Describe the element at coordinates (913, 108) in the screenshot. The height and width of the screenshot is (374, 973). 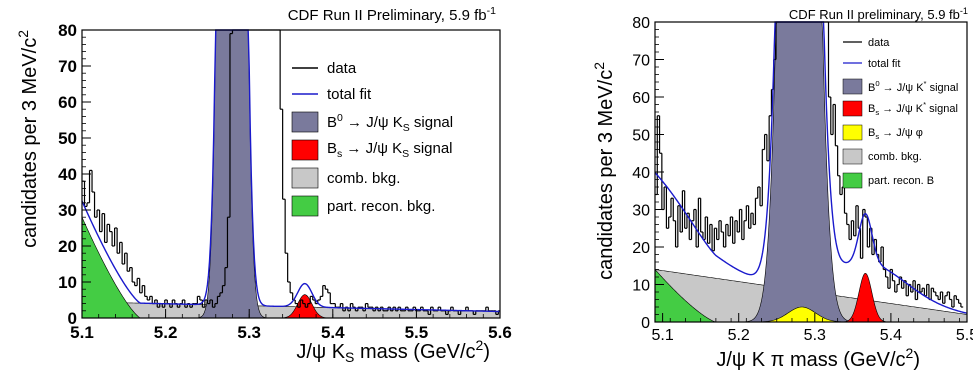
I see `legend-label-bs: Bs → J/ψ K* signal` at that location.